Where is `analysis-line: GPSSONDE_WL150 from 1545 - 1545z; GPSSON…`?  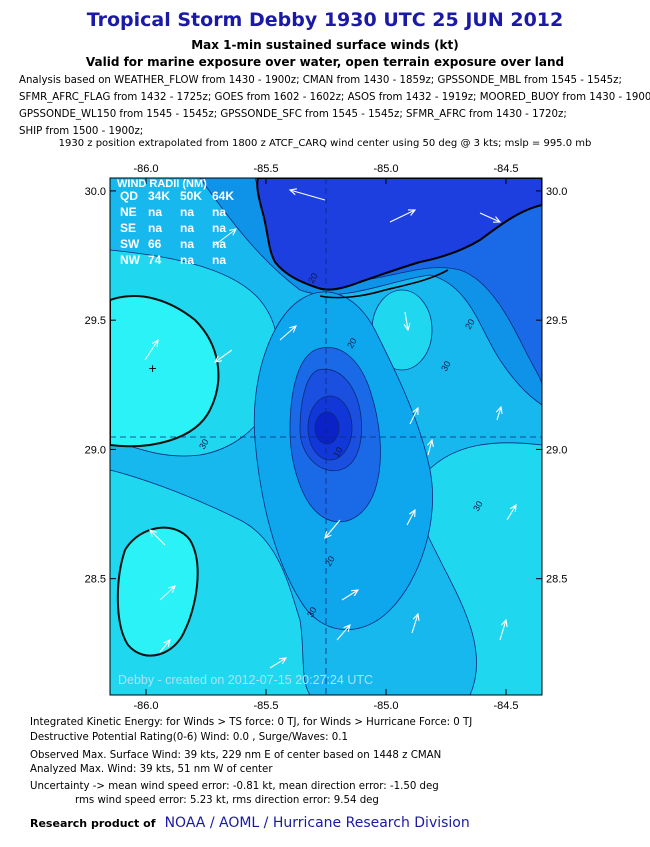 analysis-line: GPSSONDE_WL150 from 1545 - 1545z; GPSSON… is located at coordinates (293, 114).